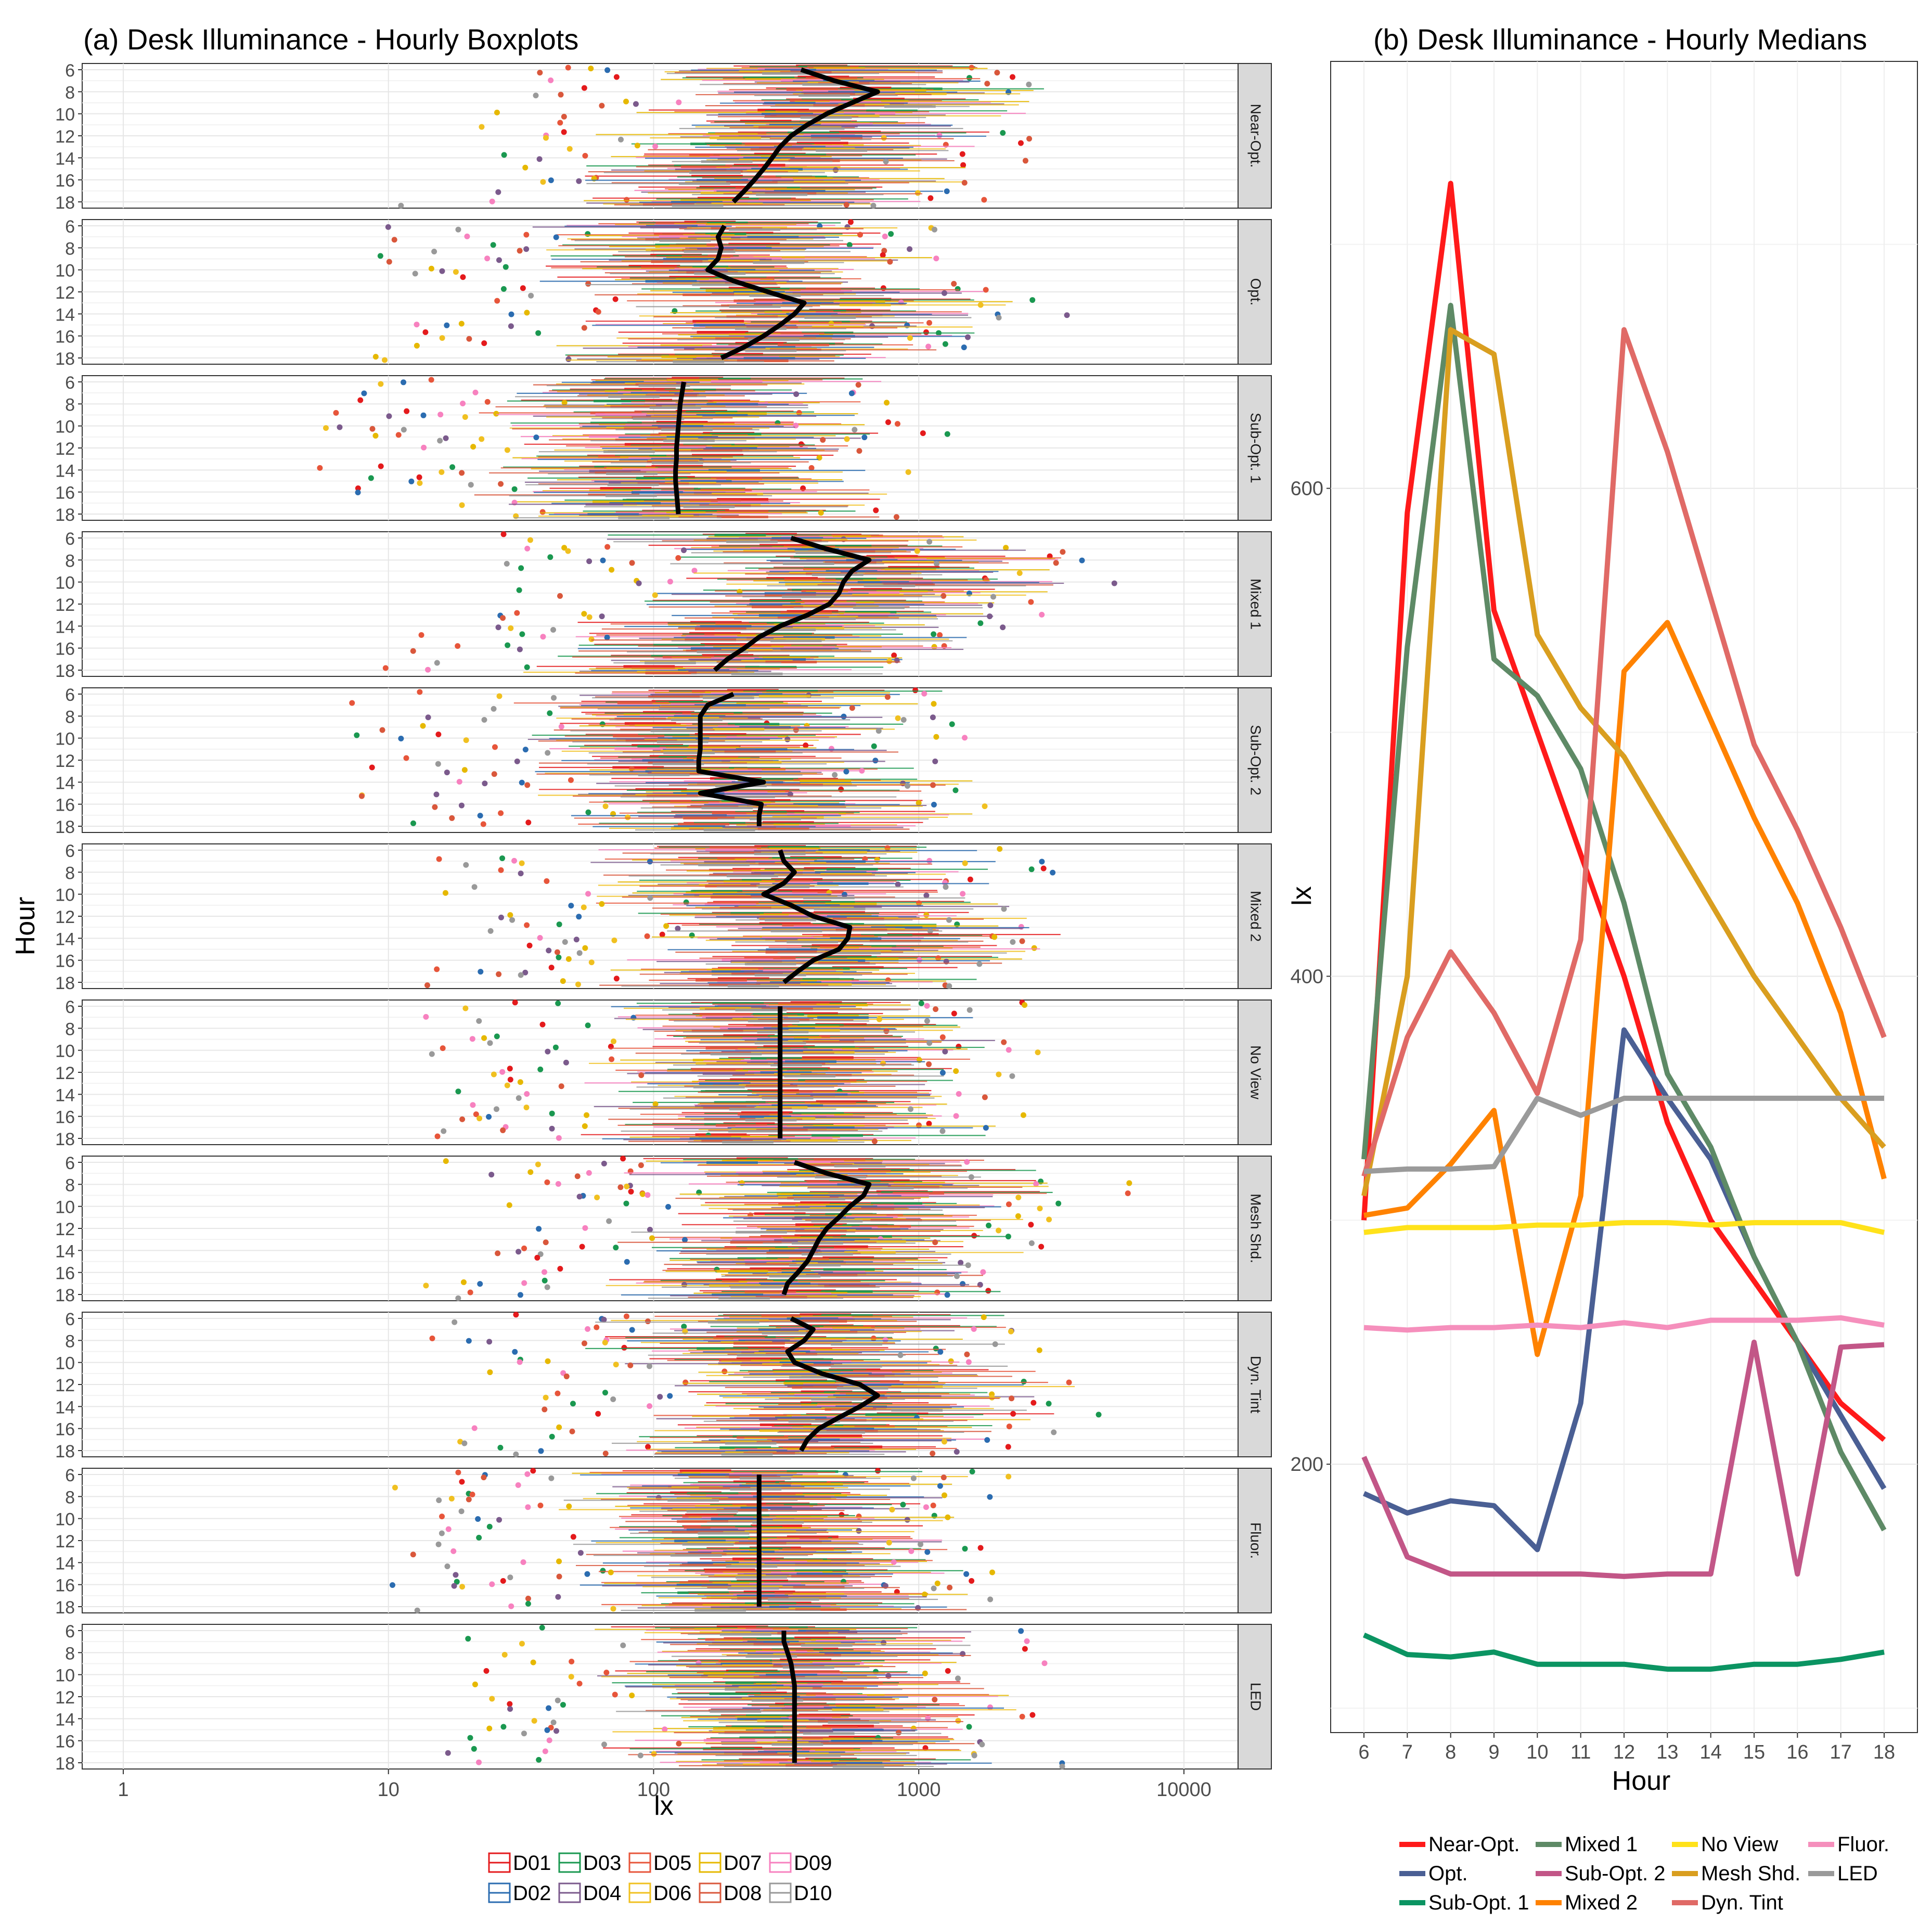 This screenshot has height=1923, width=1932. Describe the element at coordinates (1255, 760) in the screenshot. I see `facet-strip` at that location.